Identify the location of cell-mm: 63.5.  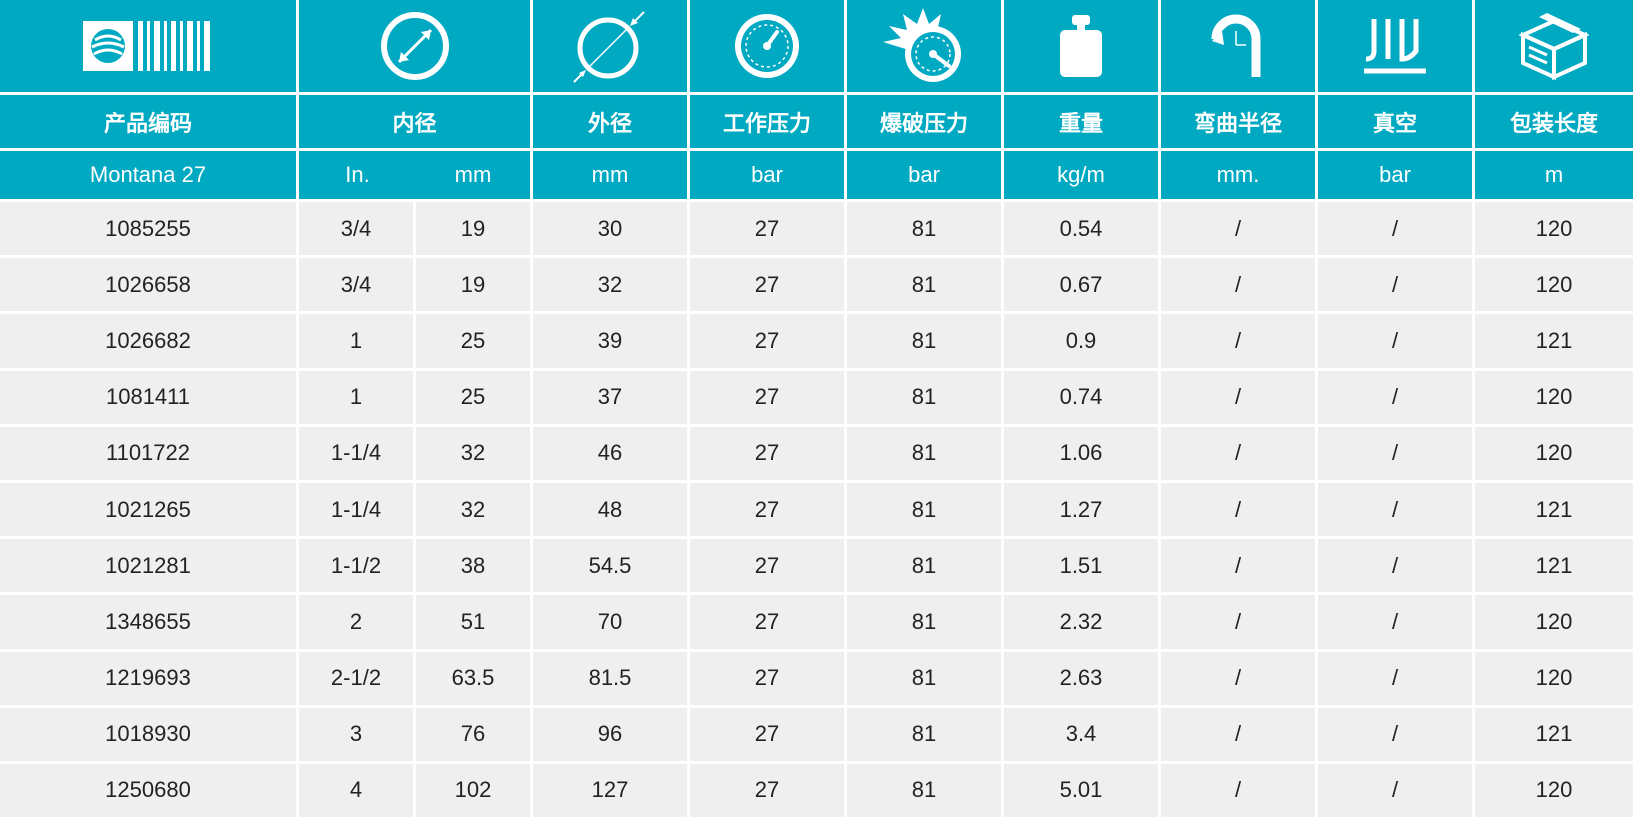
(474, 679).